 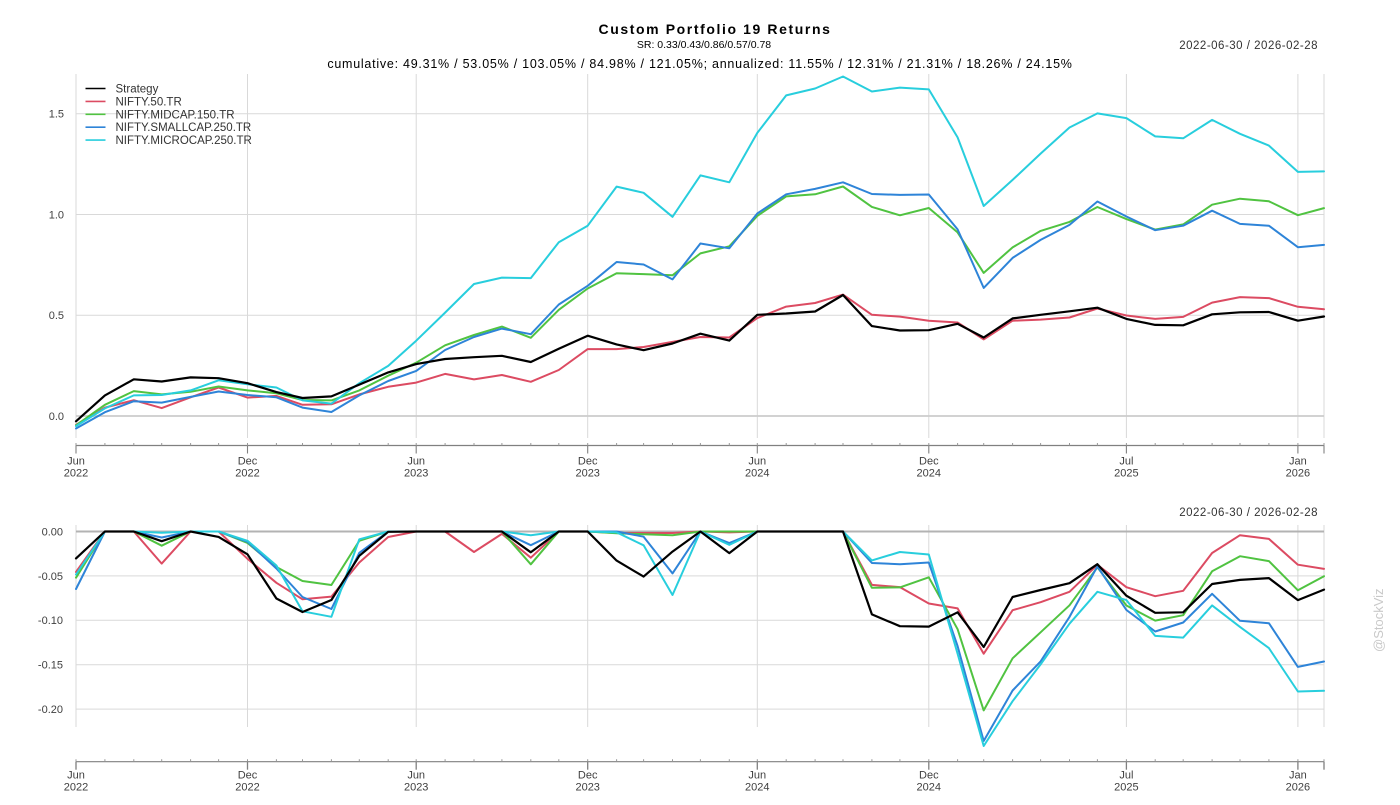 I want to click on svg-text: Custom Portfolio 19 Returns, so click(x=715, y=29).